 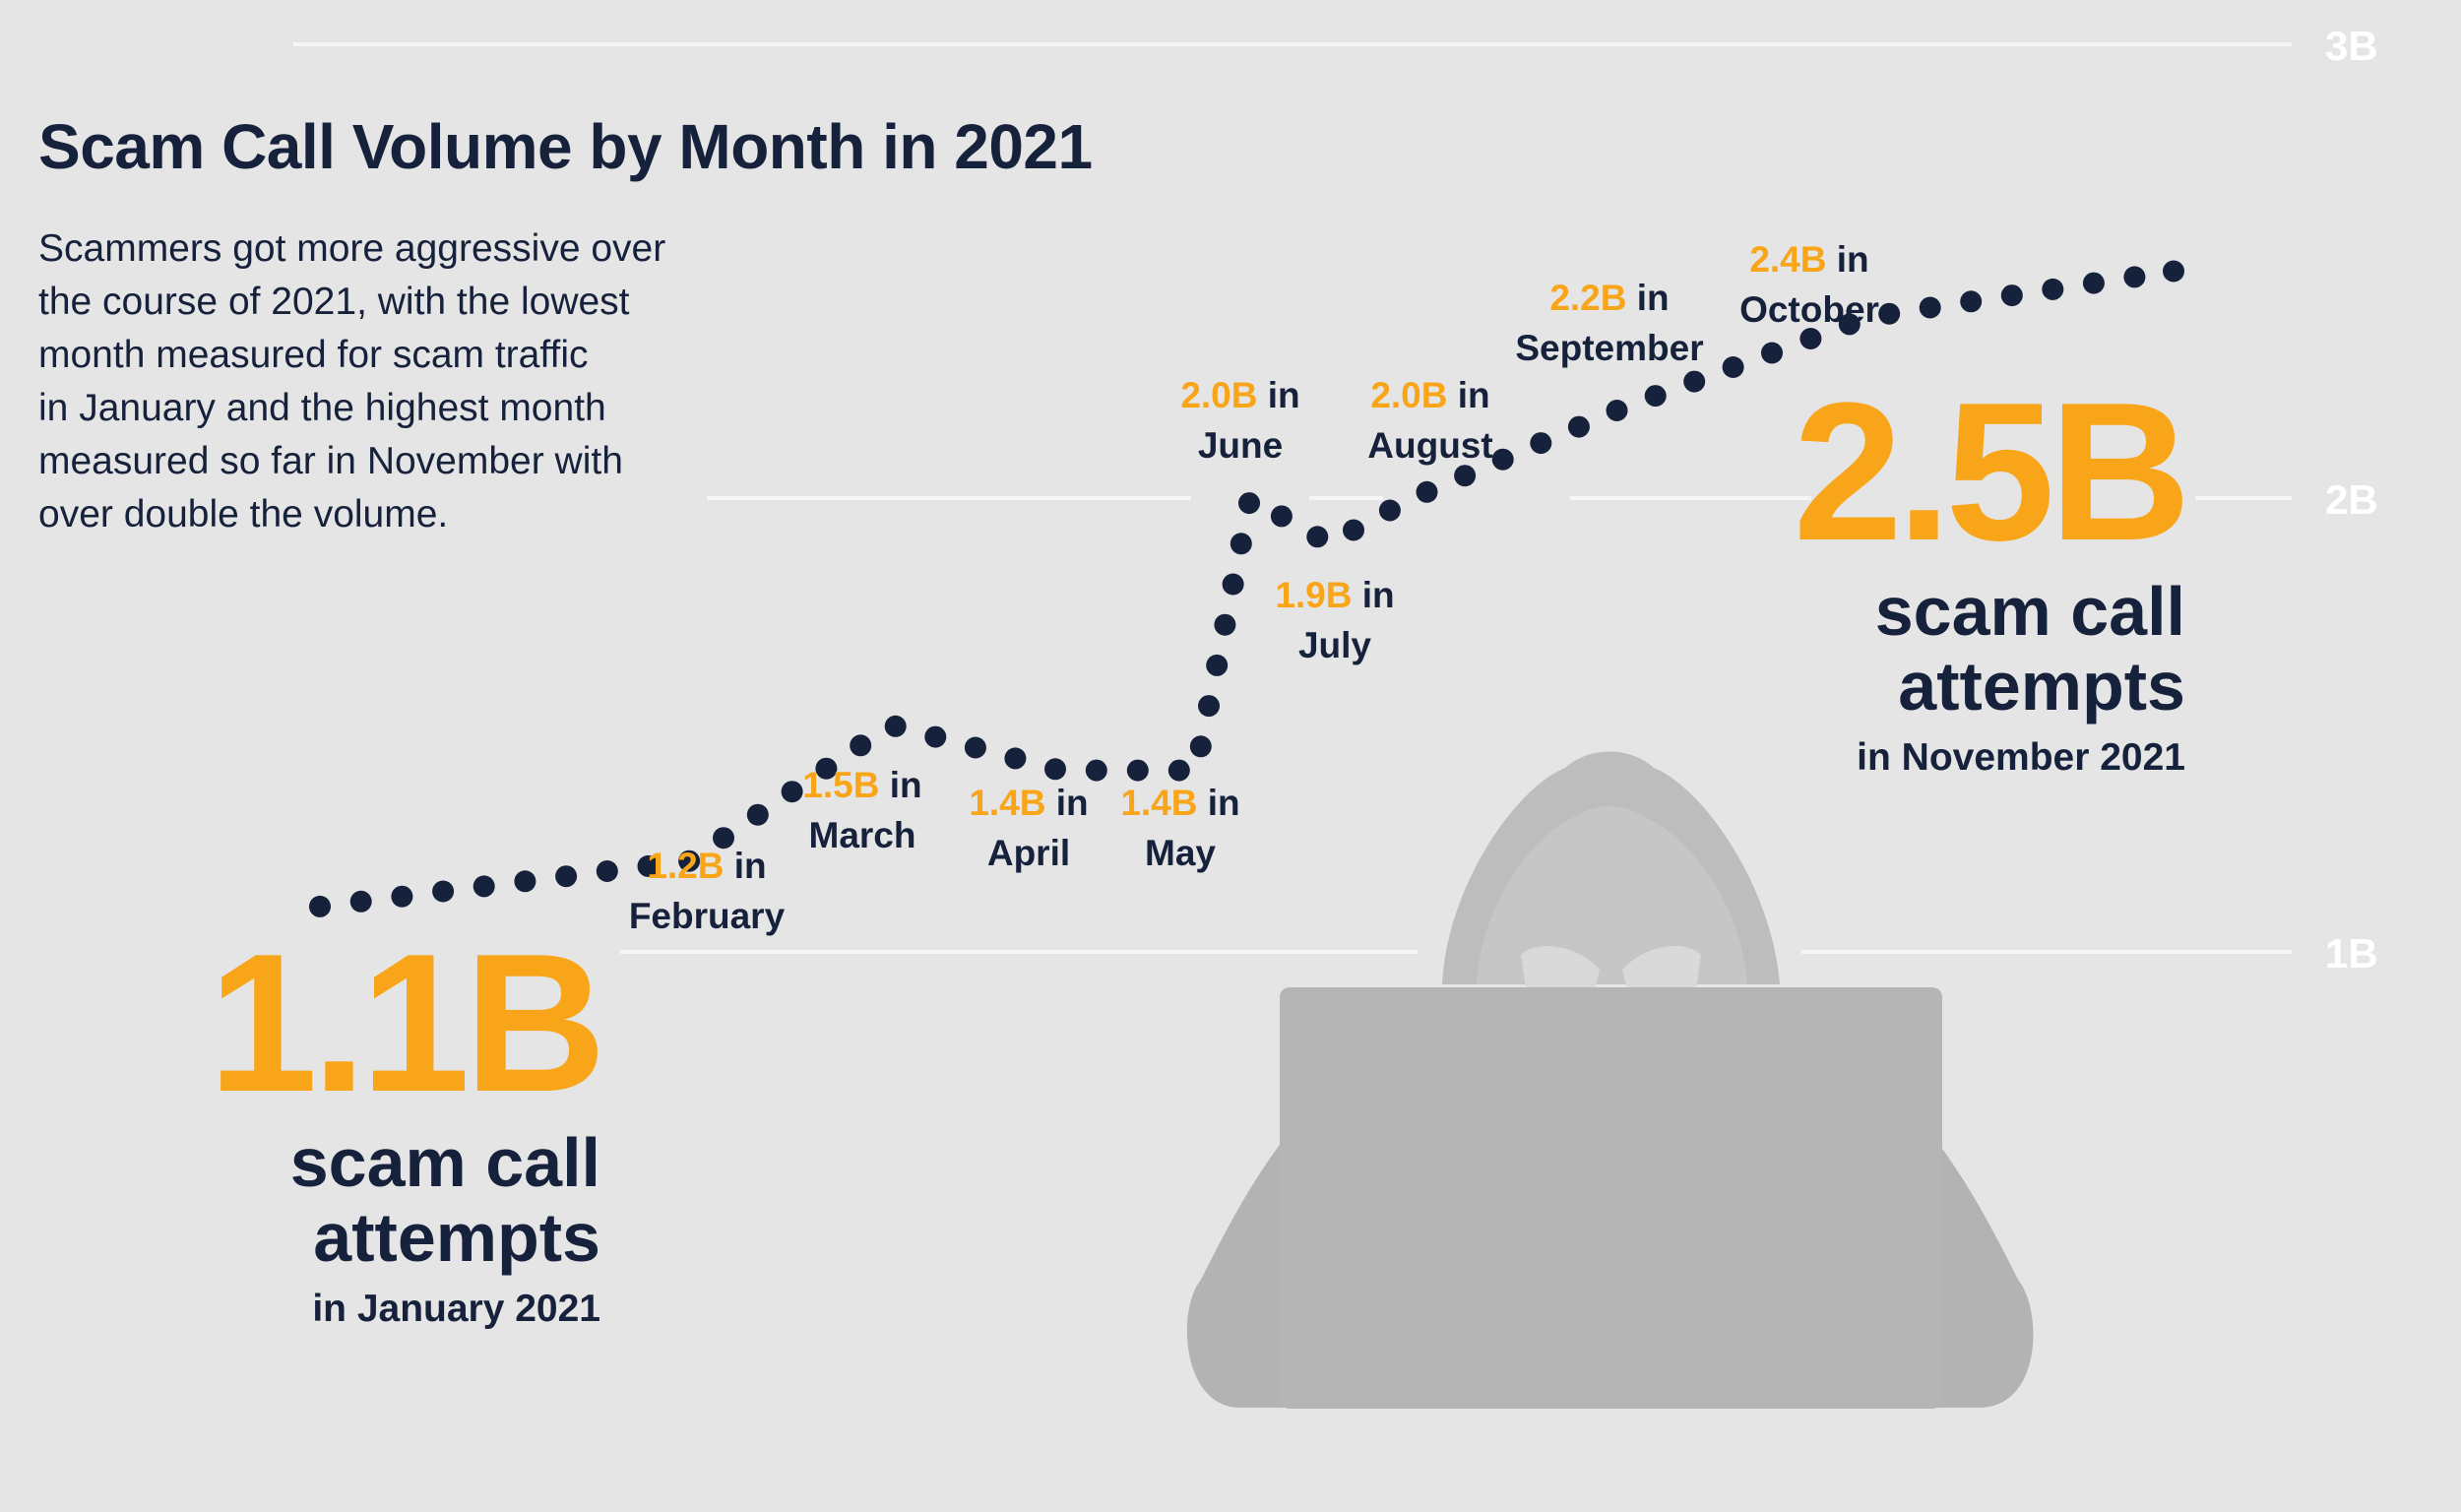 I want to click on january-highlight: 1.1B scam call attempts in January 2021, so click(x=401, y=1122).